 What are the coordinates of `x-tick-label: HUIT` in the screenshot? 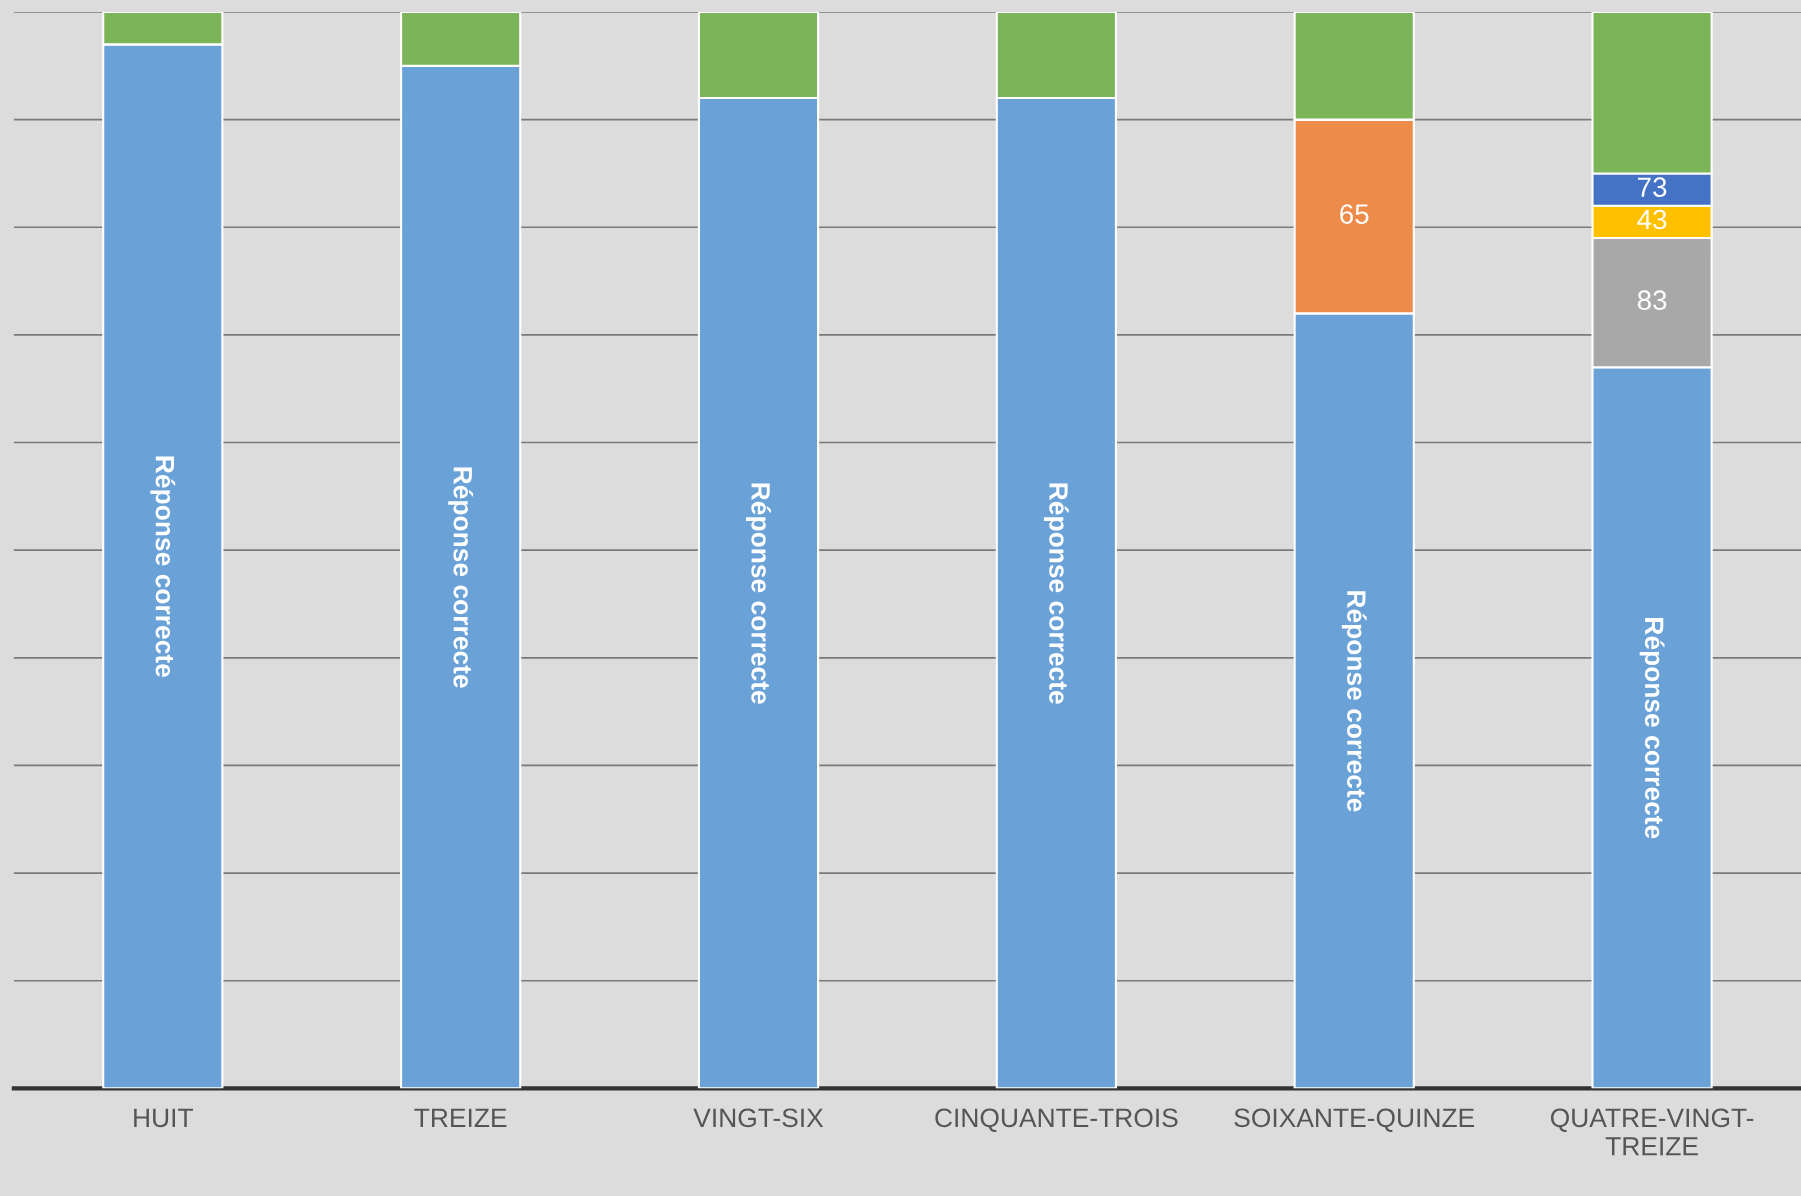 It's located at (163, 1118).